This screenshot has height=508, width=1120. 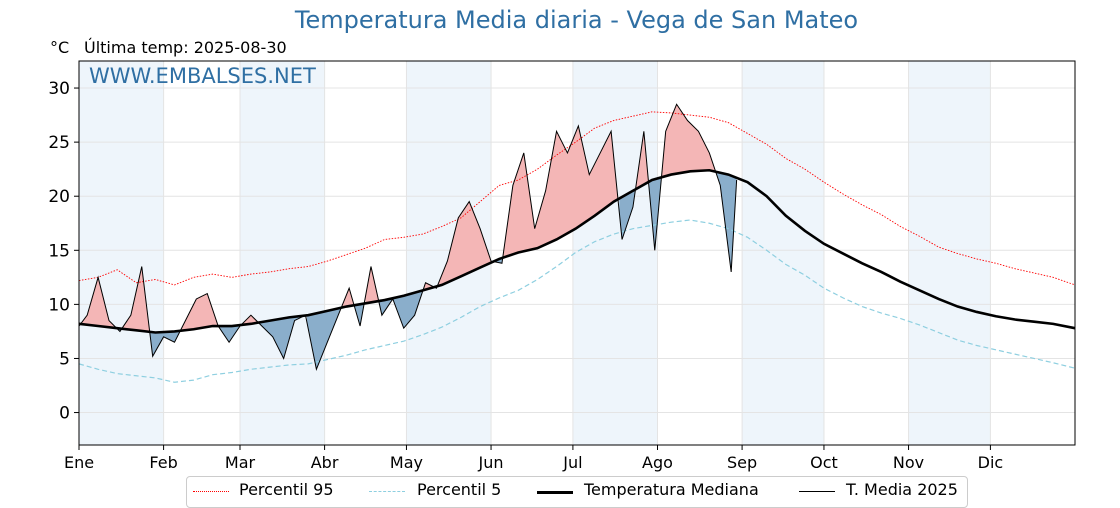 What do you see at coordinates (459, 489) in the screenshot?
I see `legend-label-p5: Percentil 5` at bounding box center [459, 489].